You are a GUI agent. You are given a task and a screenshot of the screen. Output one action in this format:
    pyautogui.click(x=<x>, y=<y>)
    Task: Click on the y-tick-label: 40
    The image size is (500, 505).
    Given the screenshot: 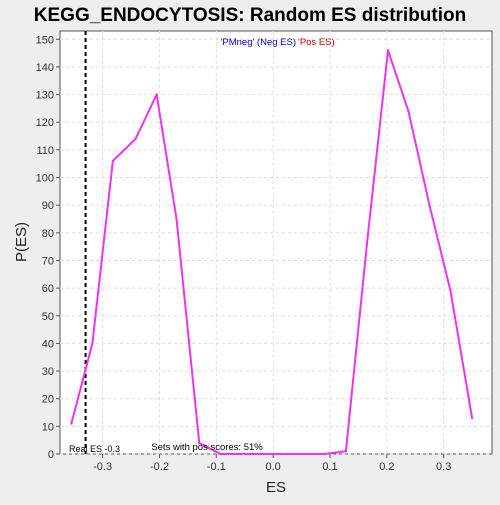 What is the action you would take?
    pyautogui.click(x=48, y=344)
    